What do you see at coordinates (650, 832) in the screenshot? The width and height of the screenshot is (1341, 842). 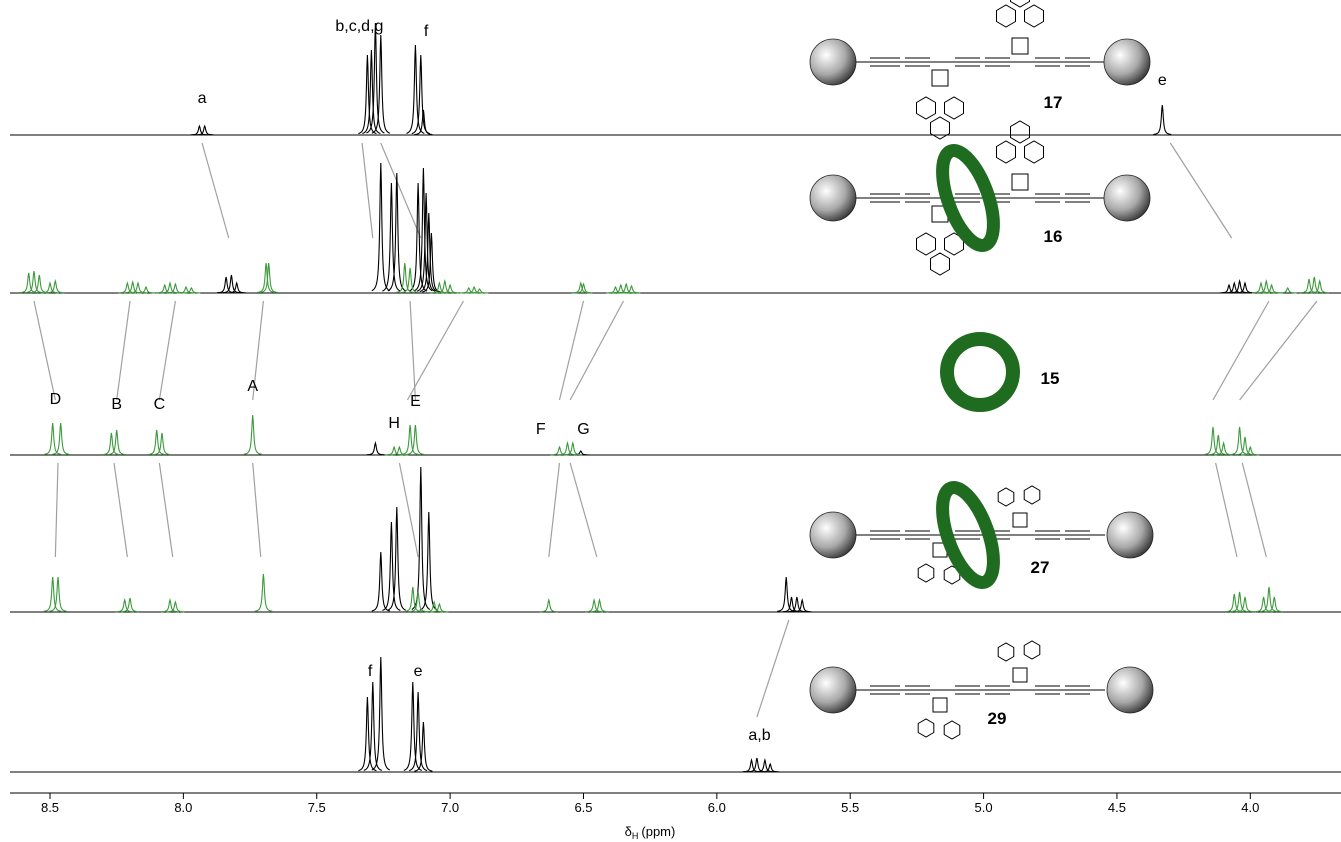 I see `x-axis-label: δH (ppm)` at bounding box center [650, 832].